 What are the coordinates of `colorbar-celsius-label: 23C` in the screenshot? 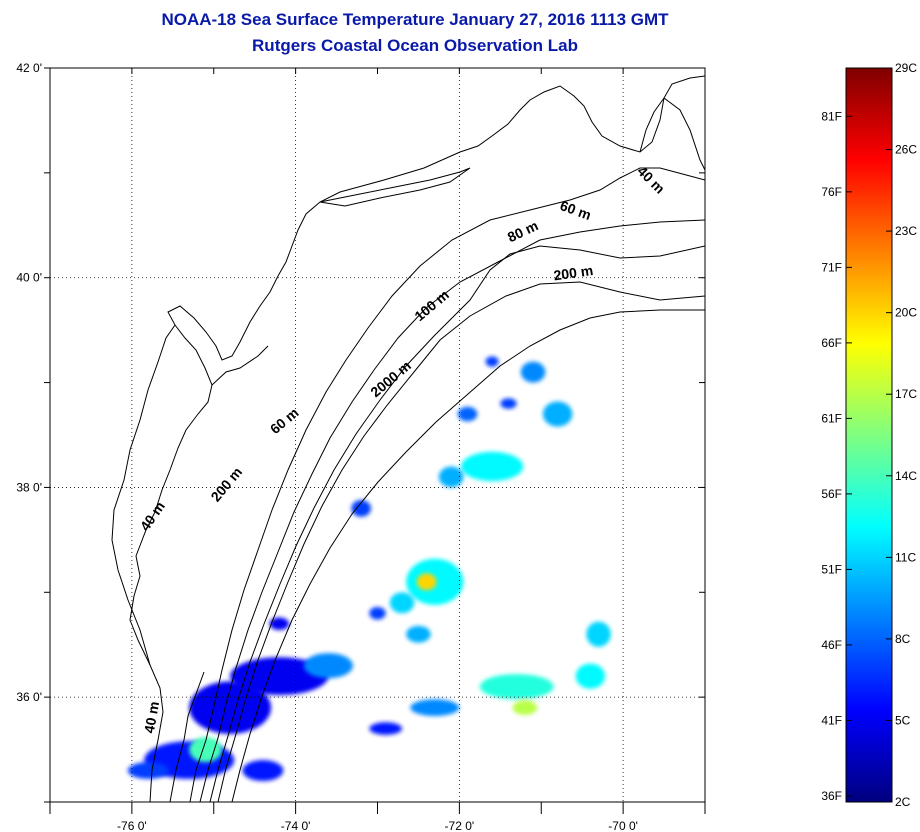 It's located at (906, 231).